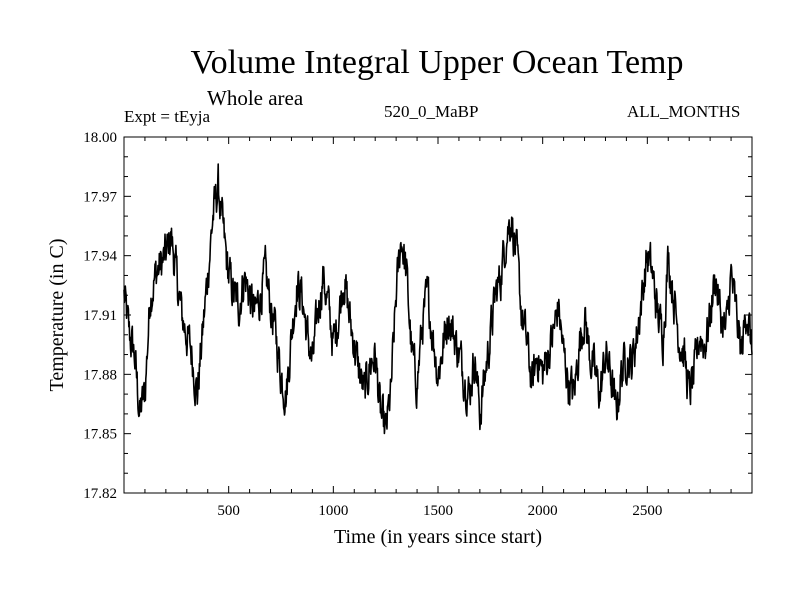 This screenshot has width=800, height=600. I want to click on y-tick-label: 17.91, so click(100, 316).